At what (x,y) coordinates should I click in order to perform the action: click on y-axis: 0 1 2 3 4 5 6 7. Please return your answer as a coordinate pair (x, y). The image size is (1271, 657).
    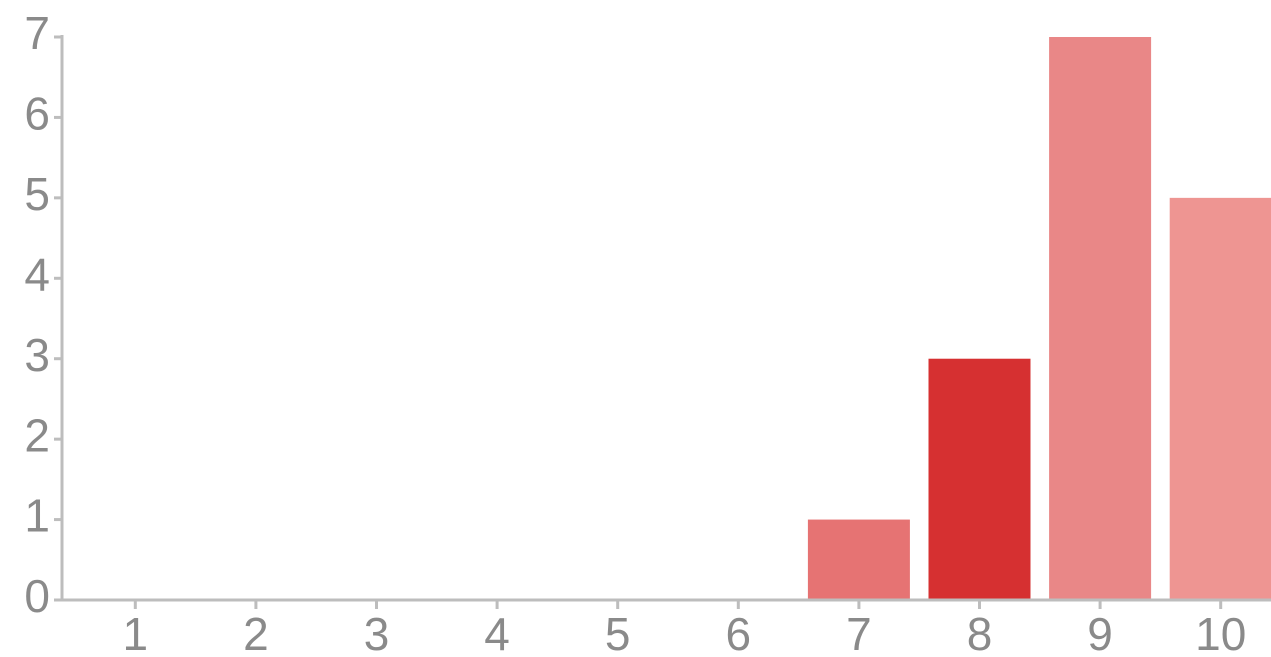
    Looking at the image, I should click on (44, 314).